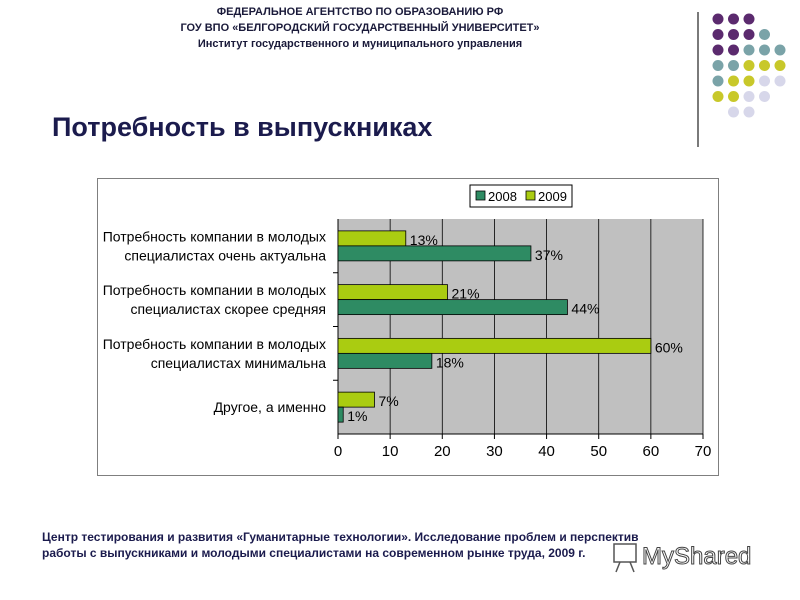  Describe the element at coordinates (549, 255) in the screenshot. I see `bar-data-label: 37%` at that location.